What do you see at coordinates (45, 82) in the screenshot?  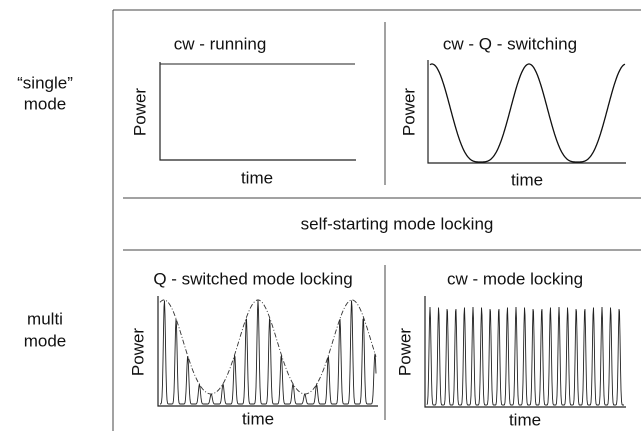 I see `row-label: “single”` at bounding box center [45, 82].